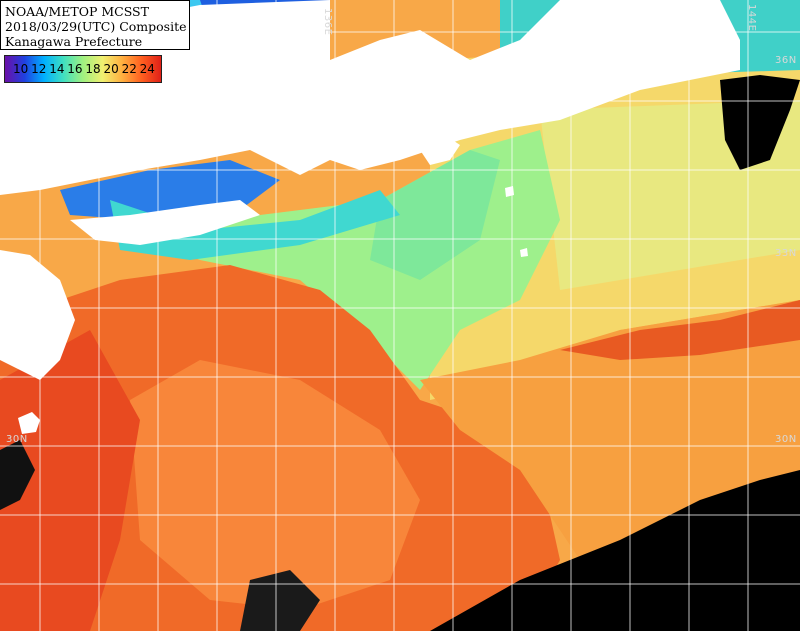 The width and height of the screenshot is (800, 631). What do you see at coordinates (275, 485) in the screenshot?
I see `sea-hot-south` at bounding box center [275, 485].